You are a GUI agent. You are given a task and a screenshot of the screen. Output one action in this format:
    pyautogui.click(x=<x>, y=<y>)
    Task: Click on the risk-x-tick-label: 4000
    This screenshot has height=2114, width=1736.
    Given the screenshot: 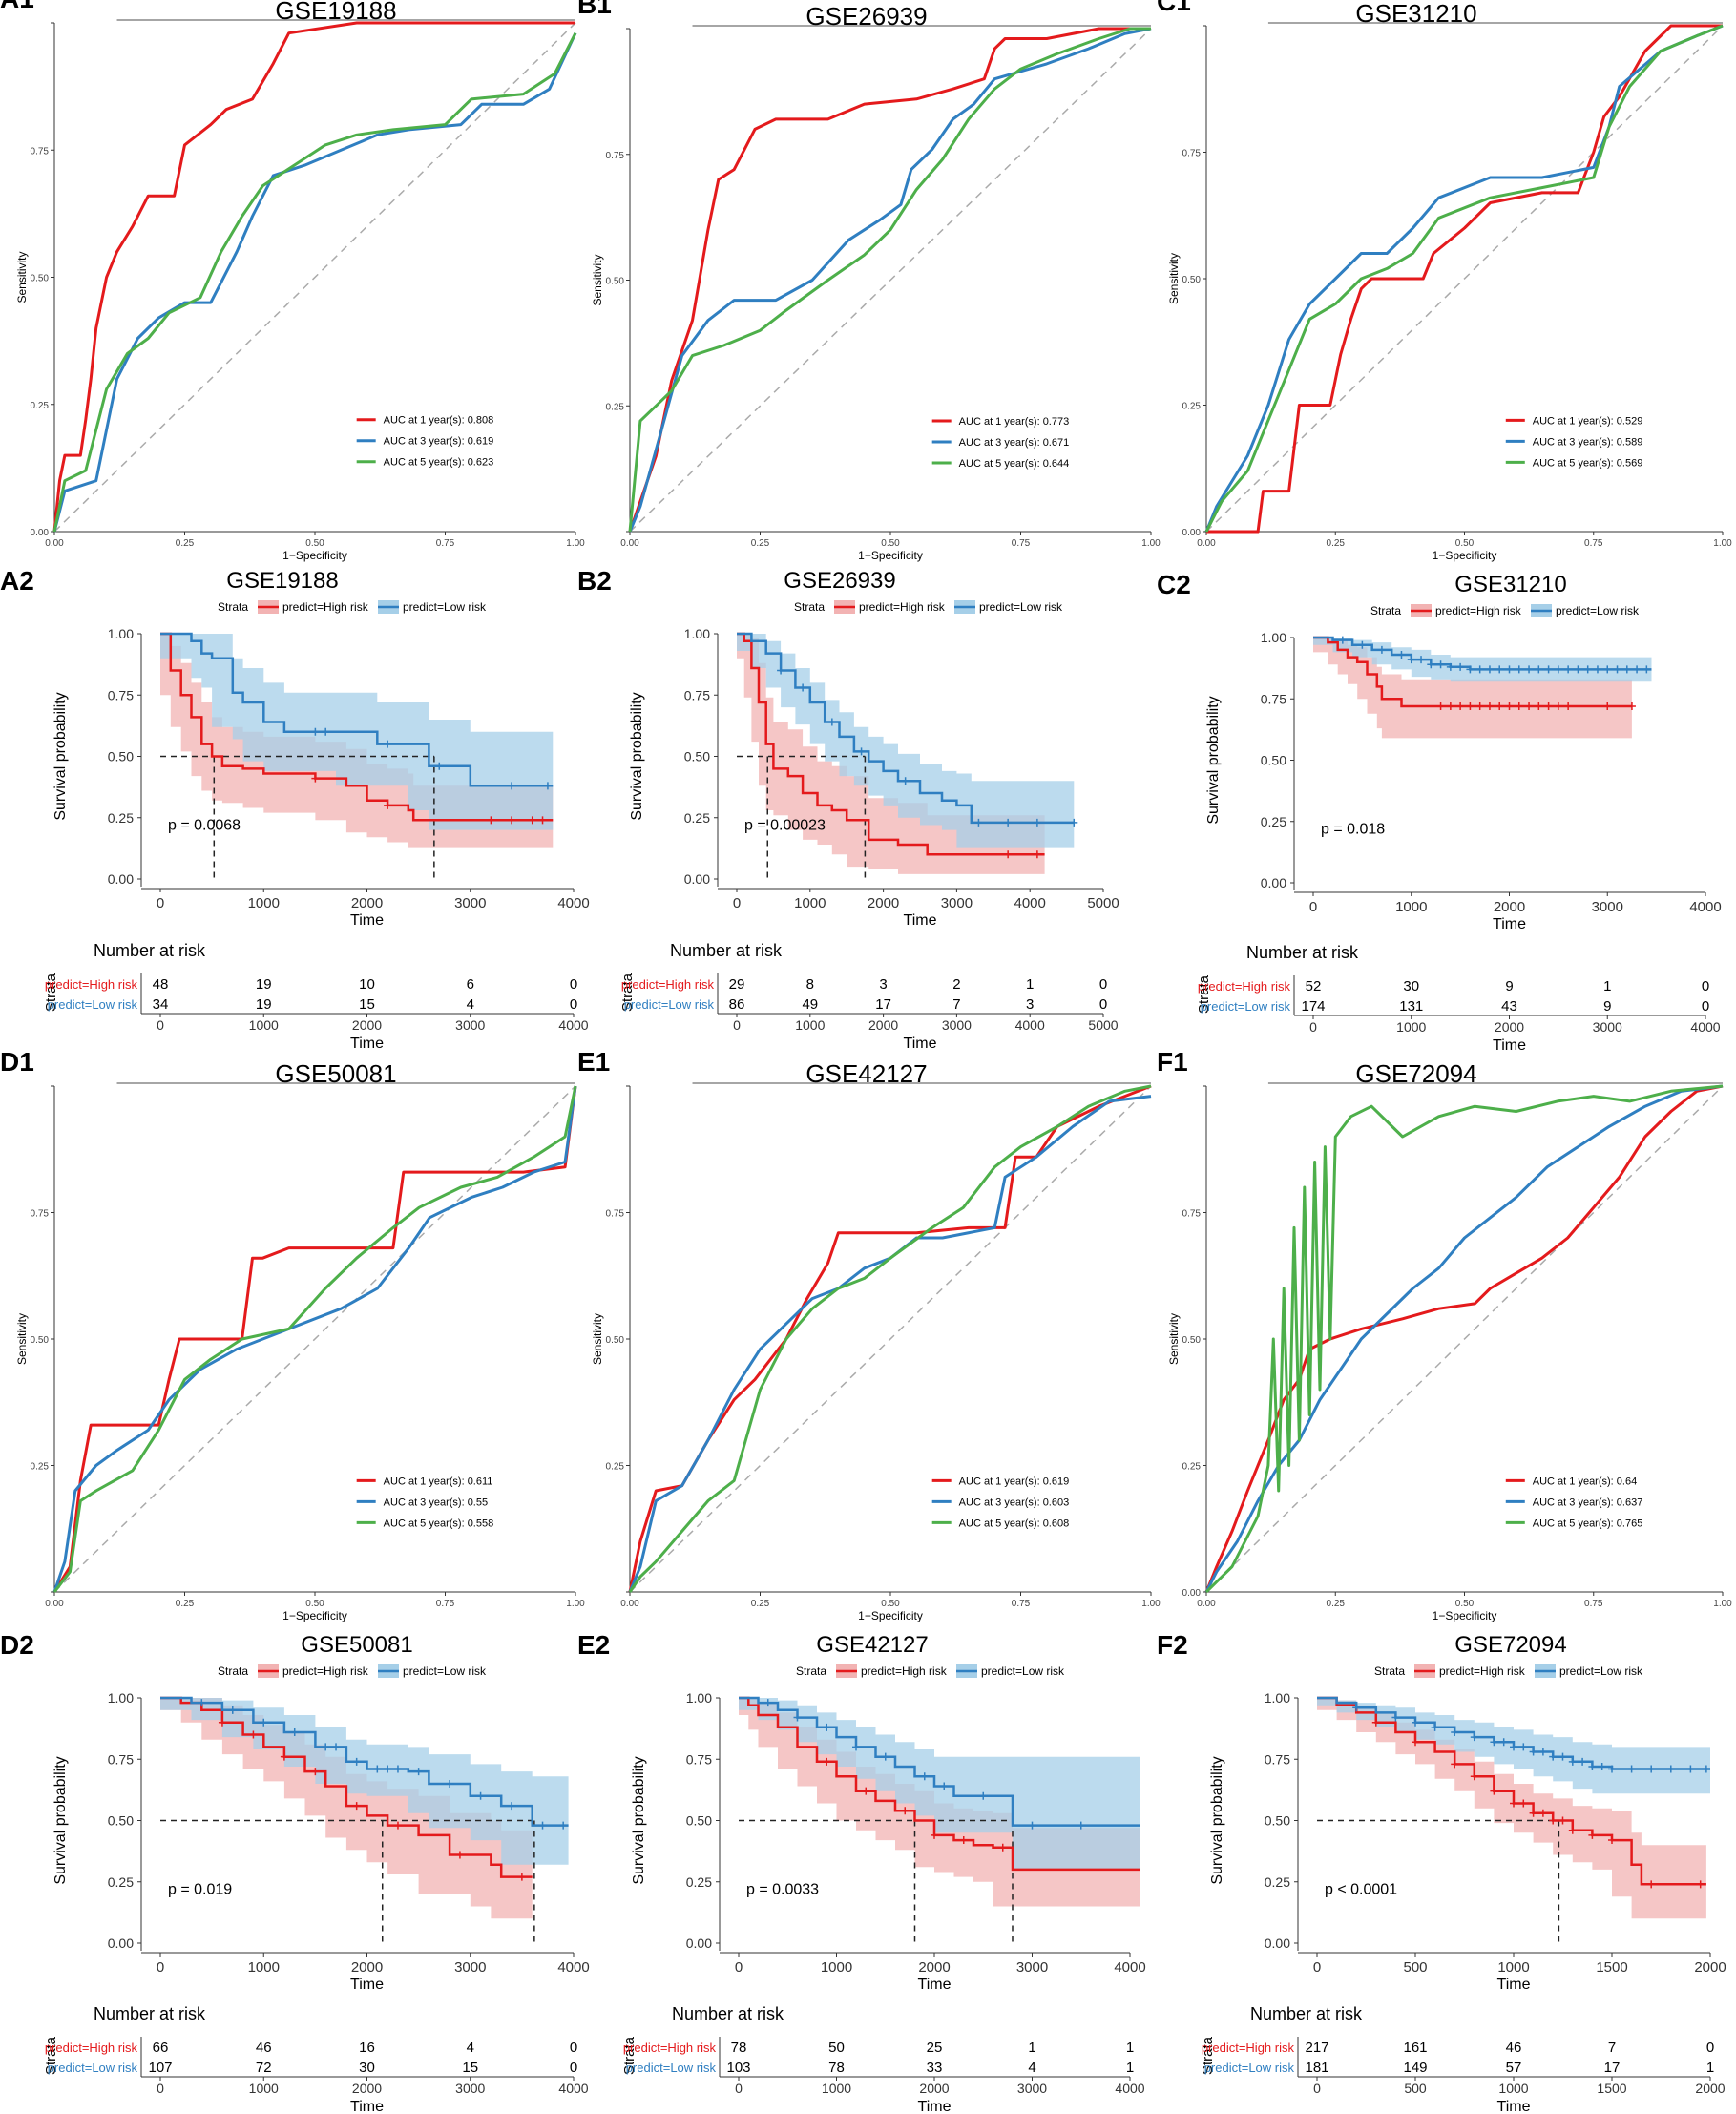 What is the action you would take?
    pyautogui.click(x=573, y=1025)
    